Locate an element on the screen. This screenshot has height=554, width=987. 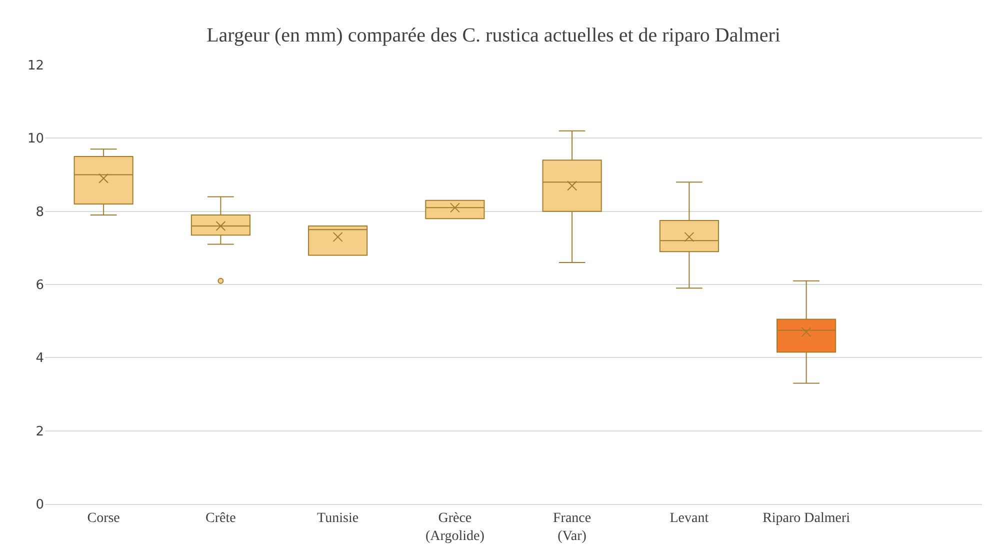
x-tick-label: Tunisie is located at coordinates (338, 518).